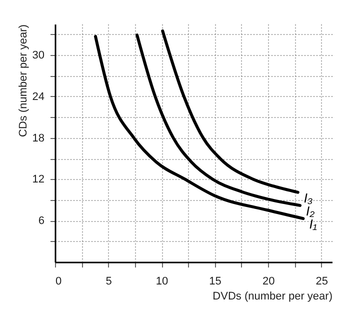  Describe the element at coordinates (38, 180) in the screenshot. I see `y-tick-label: 12` at that location.